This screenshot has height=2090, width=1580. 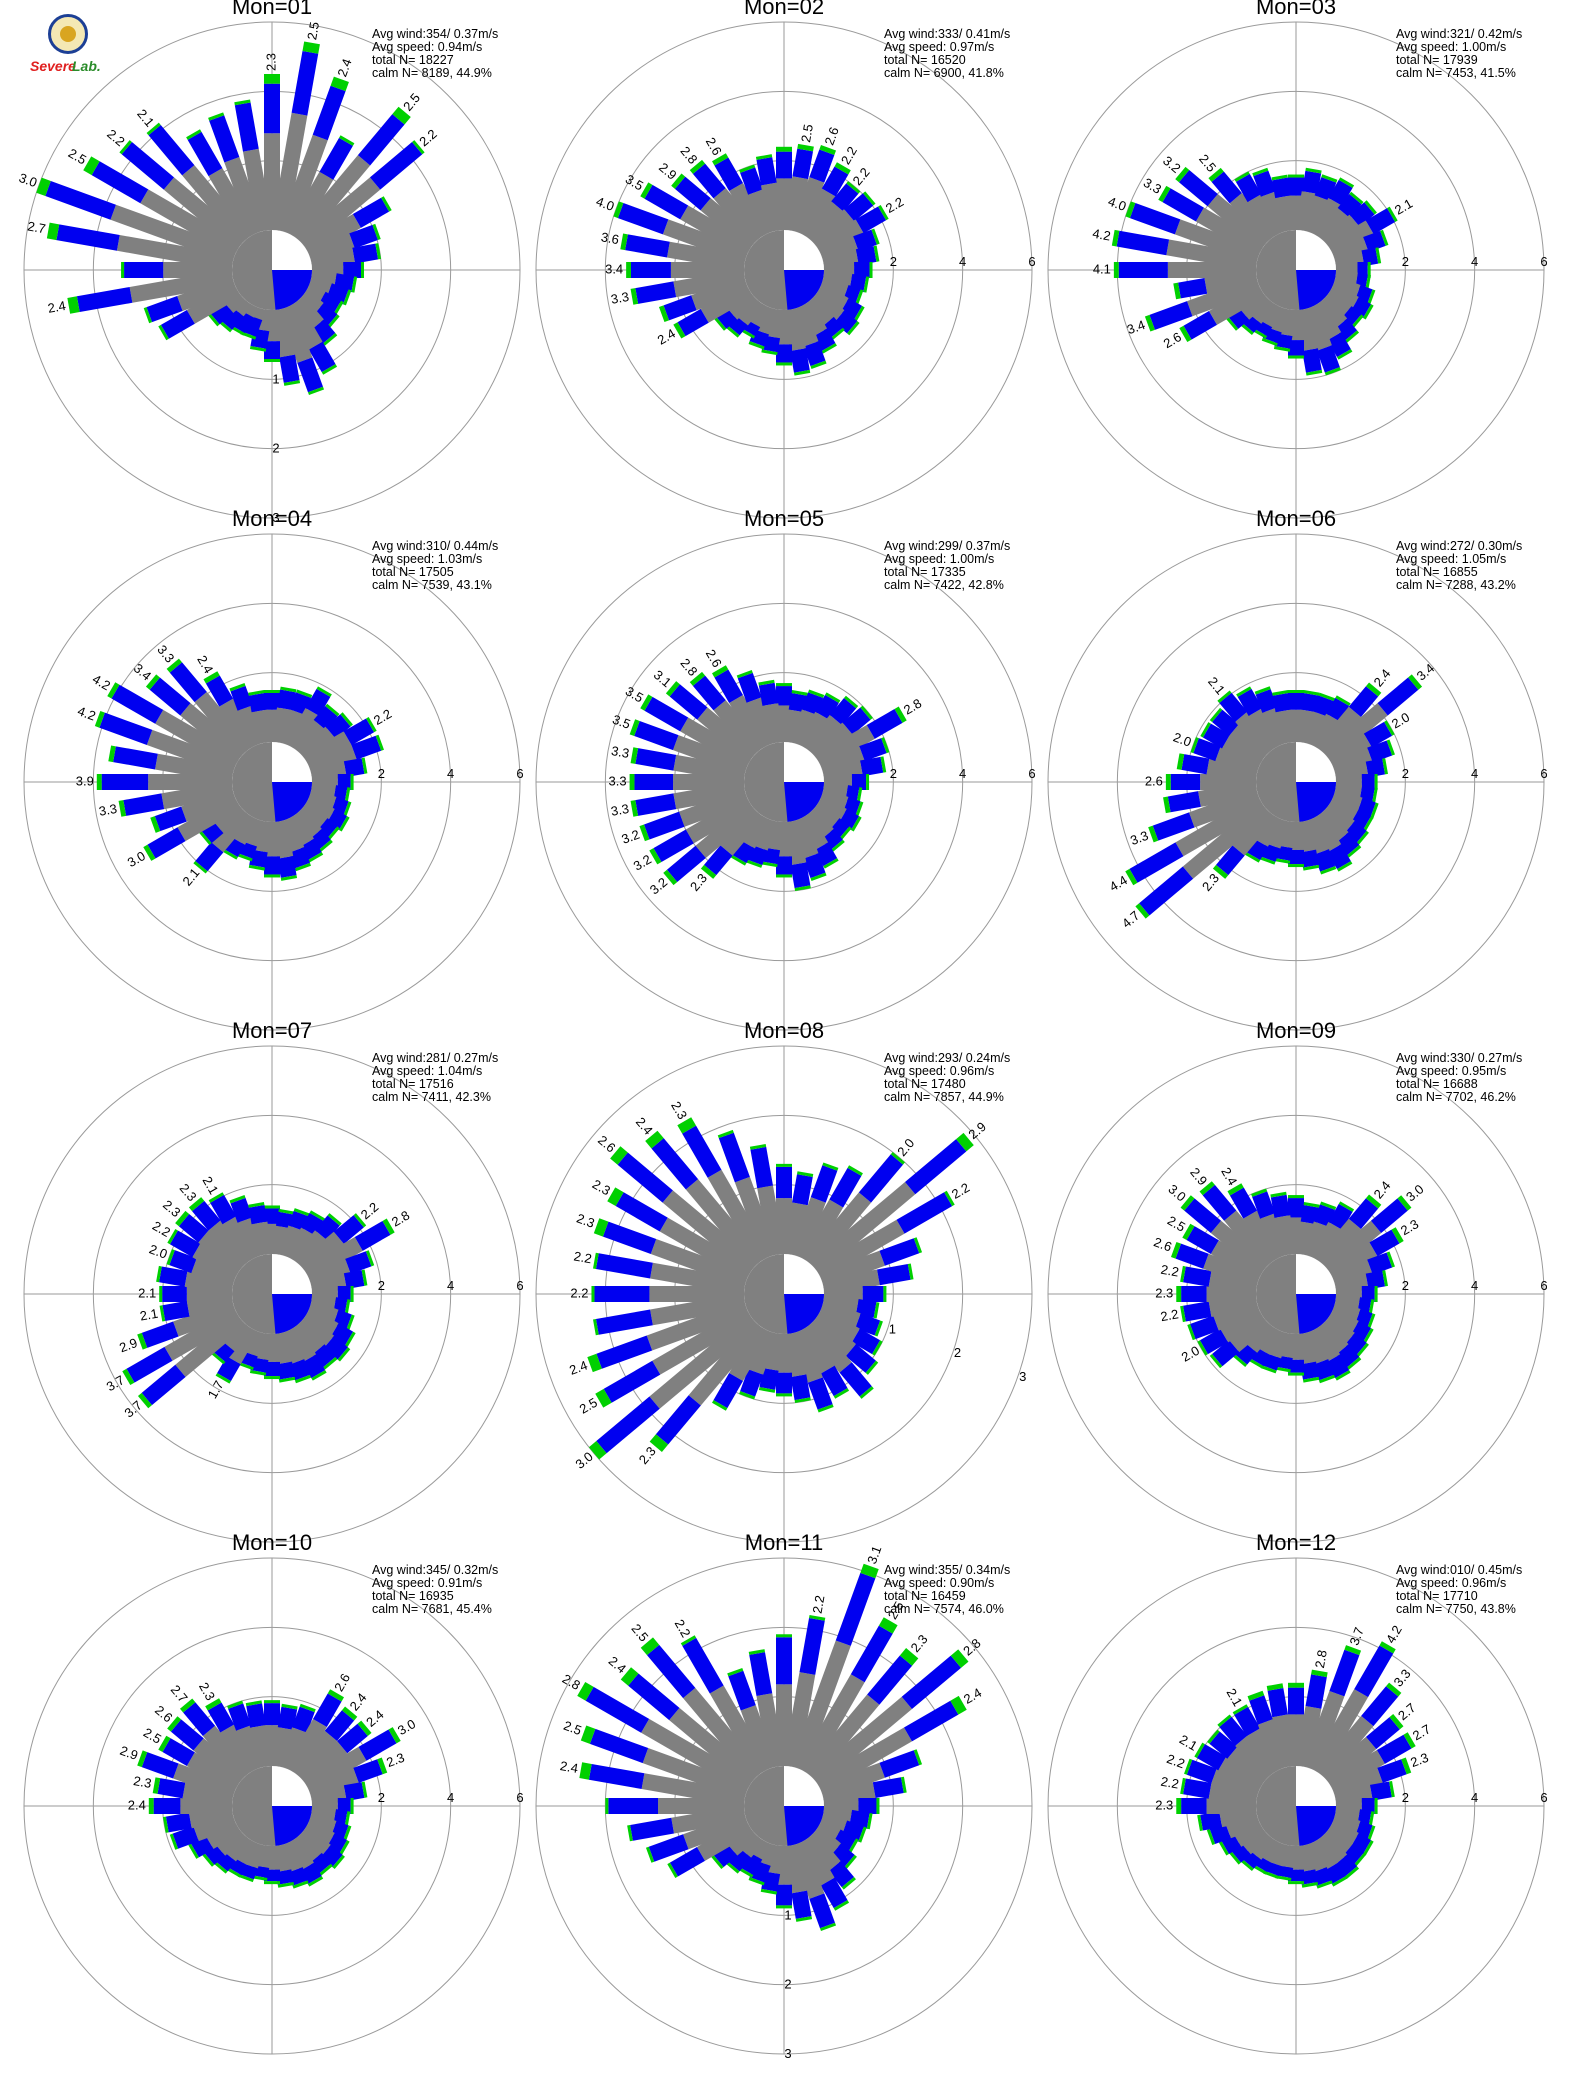 What do you see at coordinates (947, 1570) in the screenshot?
I see `rose-stat-line: Avg wind:355/ 0.34m/s` at bounding box center [947, 1570].